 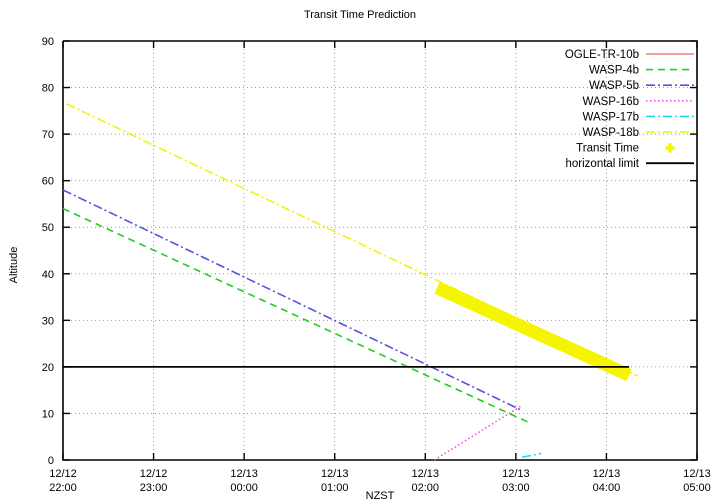 I want to click on x-tick-label-time: 04:00, so click(x=607, y=488).